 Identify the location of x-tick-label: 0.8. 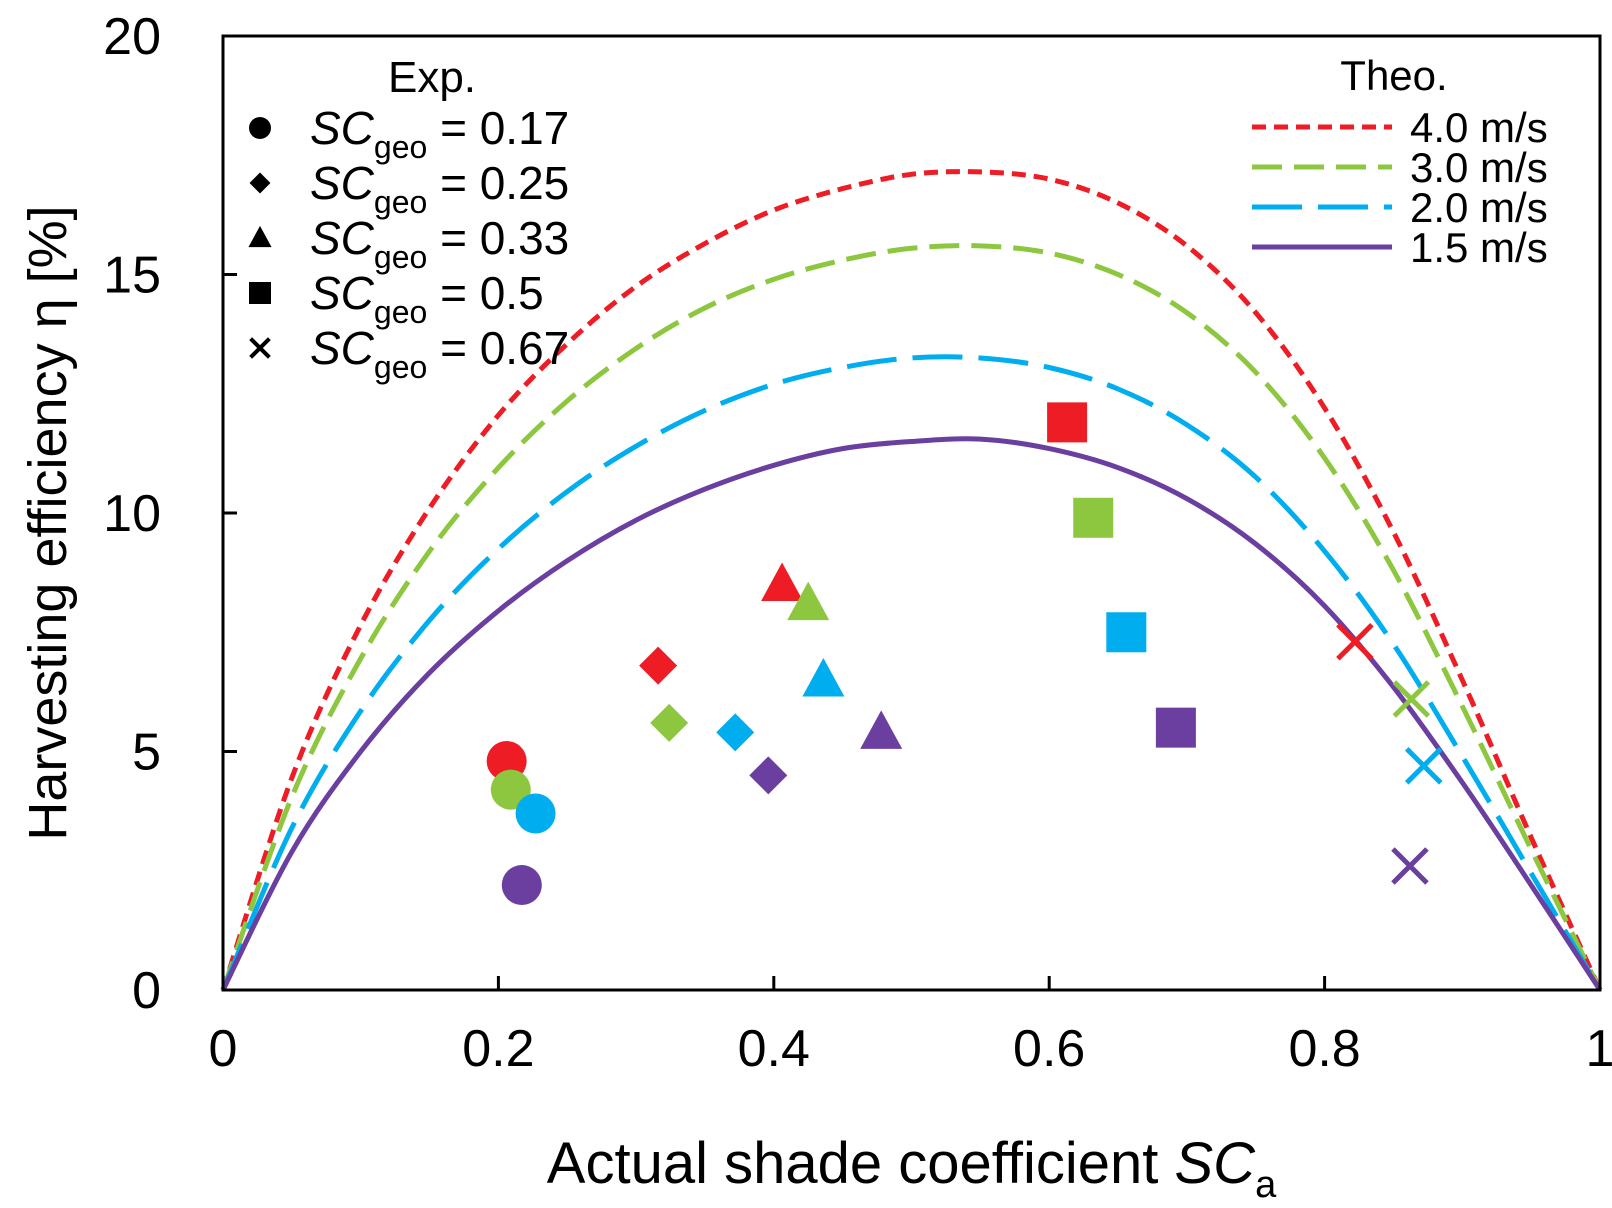
(1324, 1049).